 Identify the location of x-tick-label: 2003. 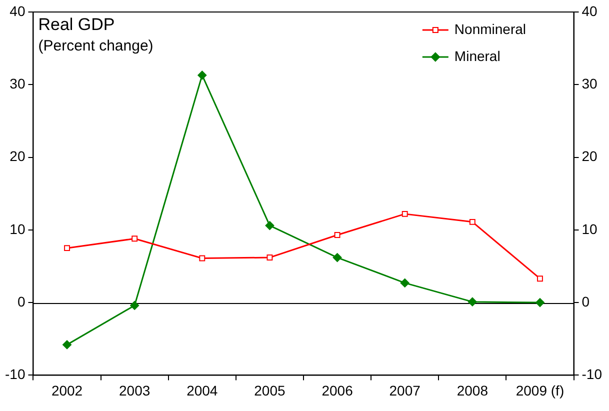
(134, 390).